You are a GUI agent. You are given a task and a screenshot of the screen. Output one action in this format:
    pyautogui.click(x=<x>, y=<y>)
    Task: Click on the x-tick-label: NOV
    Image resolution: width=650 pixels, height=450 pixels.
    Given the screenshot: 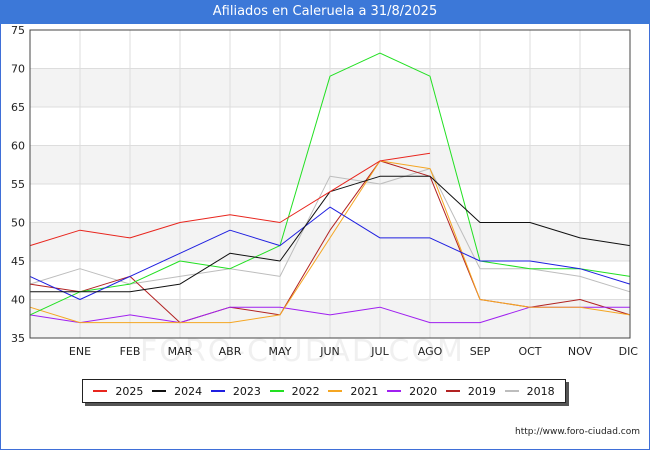 What is the action you would take?
    pyautogui.click(x=580, y=351)
    